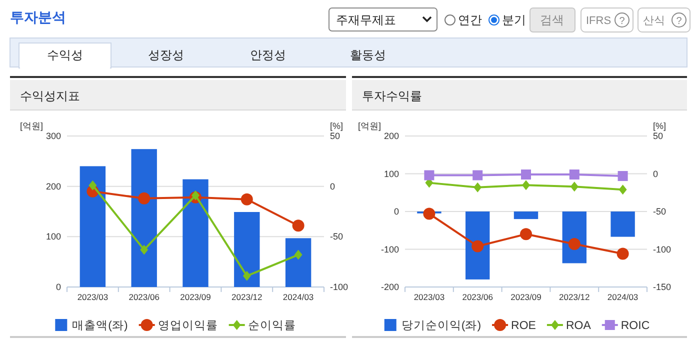  Describe the element at coordinates (272, 326) in the screenshot. I see `legend-label: 순이익률` at that location.